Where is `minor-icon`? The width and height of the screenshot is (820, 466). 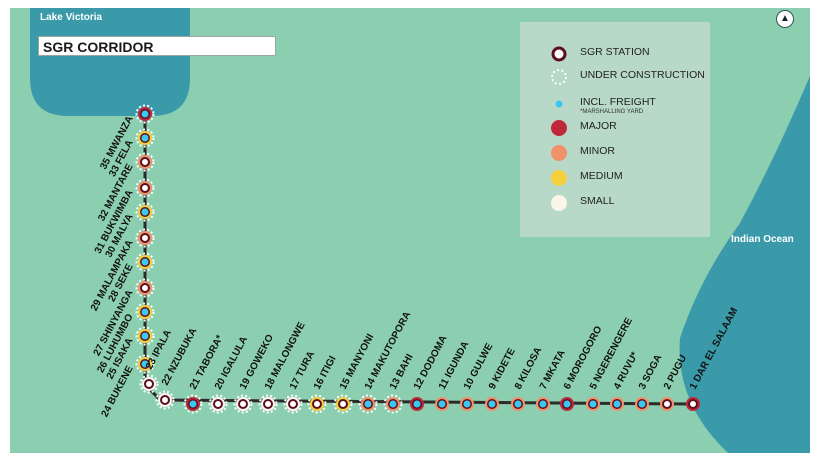 minor-icon is located at coordinates (559, 153).